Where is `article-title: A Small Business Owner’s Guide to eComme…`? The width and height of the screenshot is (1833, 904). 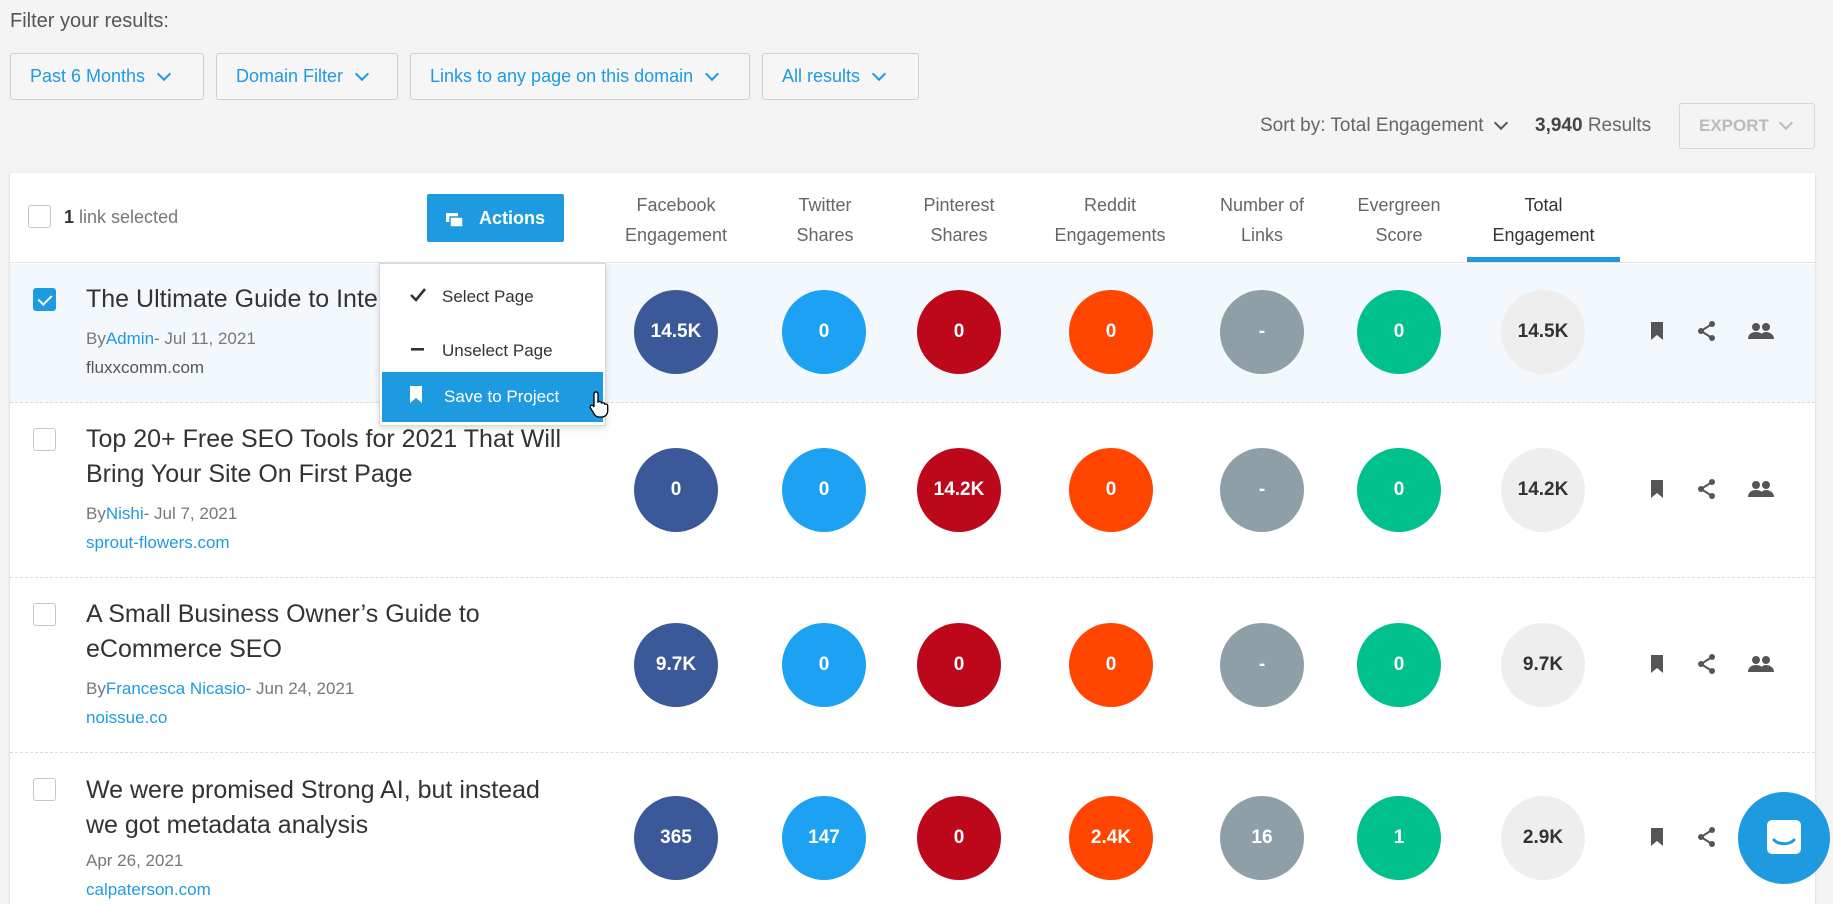 article-title: A Small Business Owner’s Guide to eComme… is located at coordinates (283, 631).